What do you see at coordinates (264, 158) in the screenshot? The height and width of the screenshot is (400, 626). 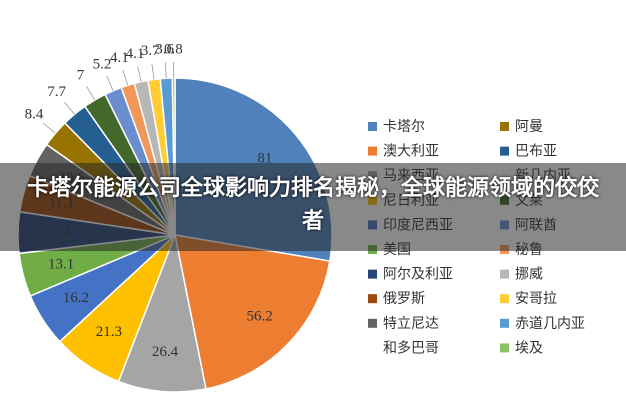 I see `data-label: 81` at bounding box center [264, 158].